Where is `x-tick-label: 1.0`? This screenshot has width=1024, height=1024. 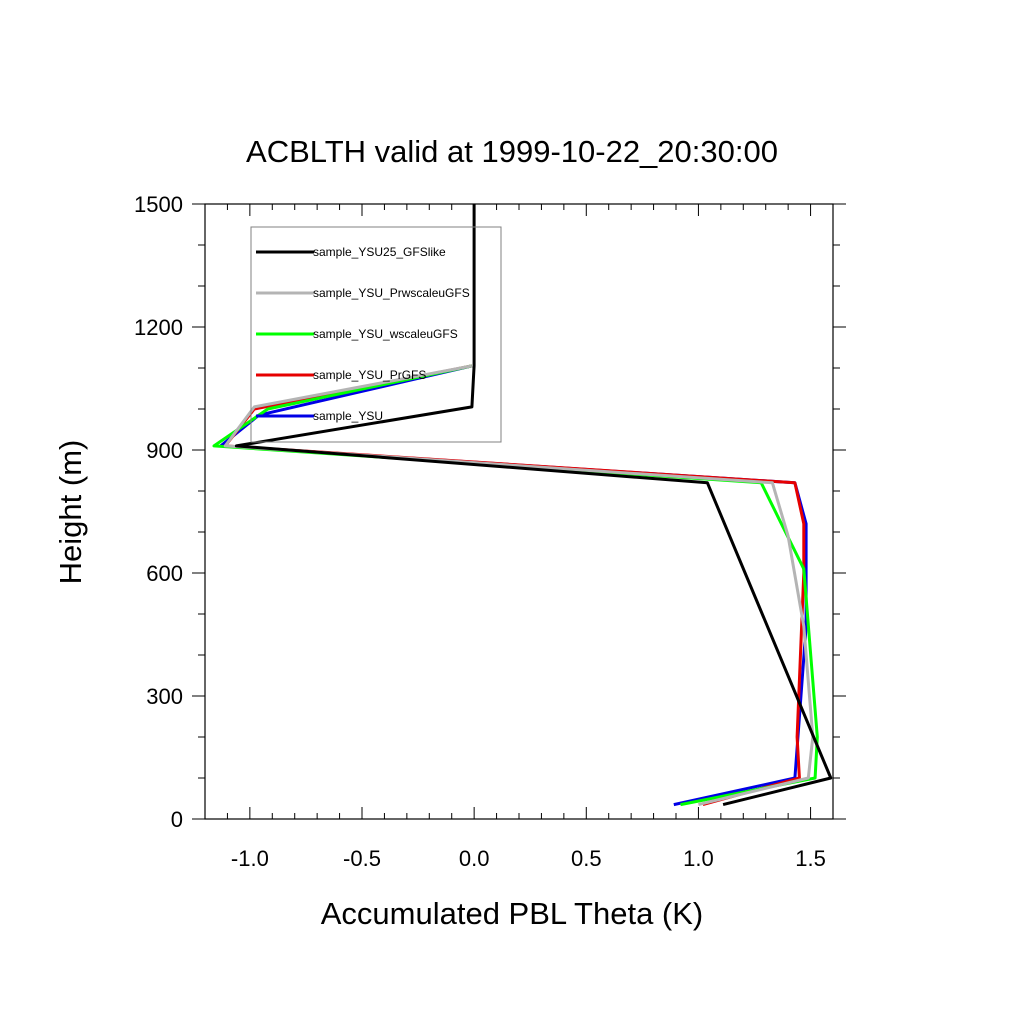 x-tick-label: 1.0 is located at coordinates (698, 858).